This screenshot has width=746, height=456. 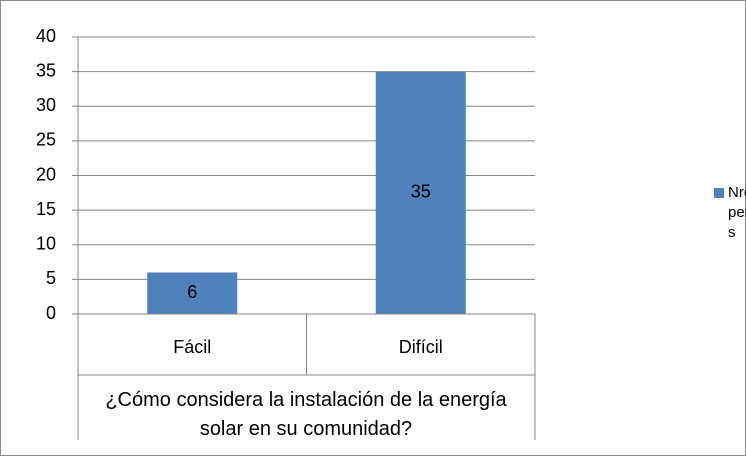 I want to click on y-tick-label: 0, so click(x=51, y=313).